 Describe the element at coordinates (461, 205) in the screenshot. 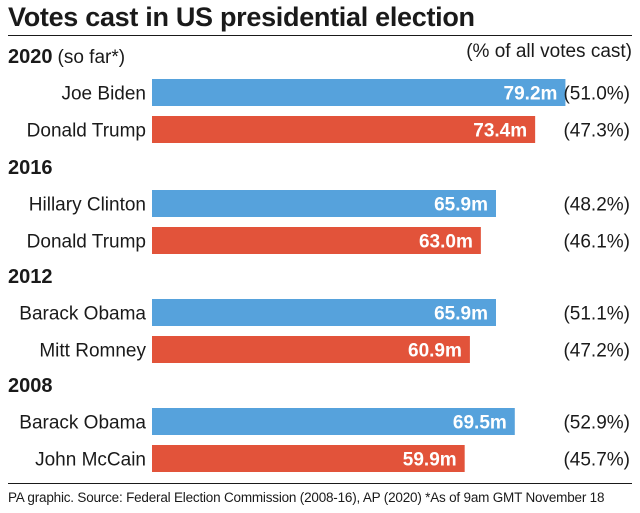

I see `value-label-hillary-clinton-2016: 65.9m` at that location.